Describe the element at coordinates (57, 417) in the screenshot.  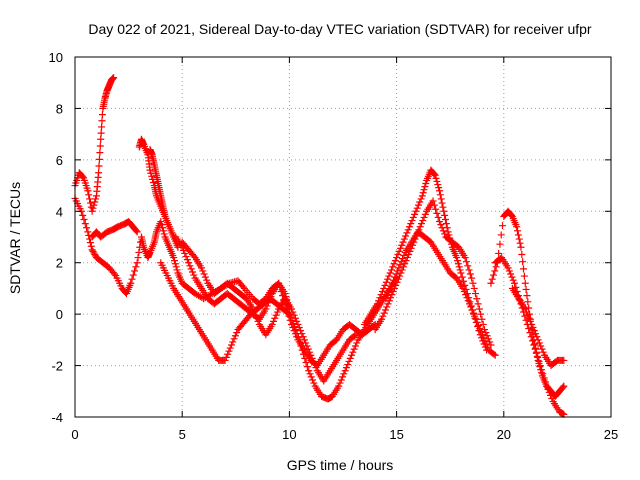
I see `y-tick-label: -4` at that location.